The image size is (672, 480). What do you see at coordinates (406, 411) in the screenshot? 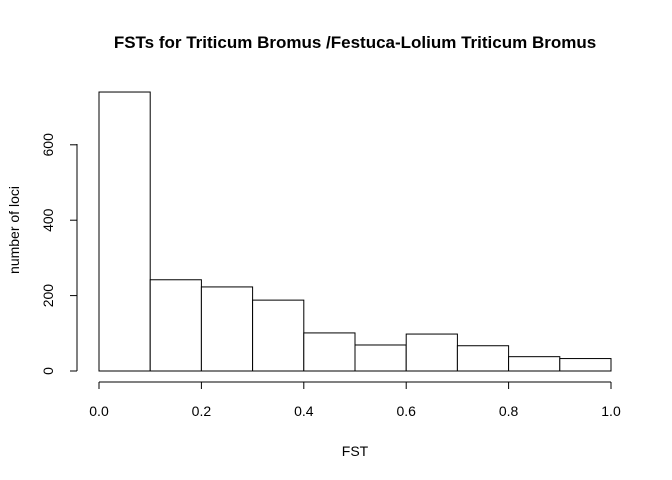
I see `x-tick-label-3: 0.6` at bounding box center [406, 411].